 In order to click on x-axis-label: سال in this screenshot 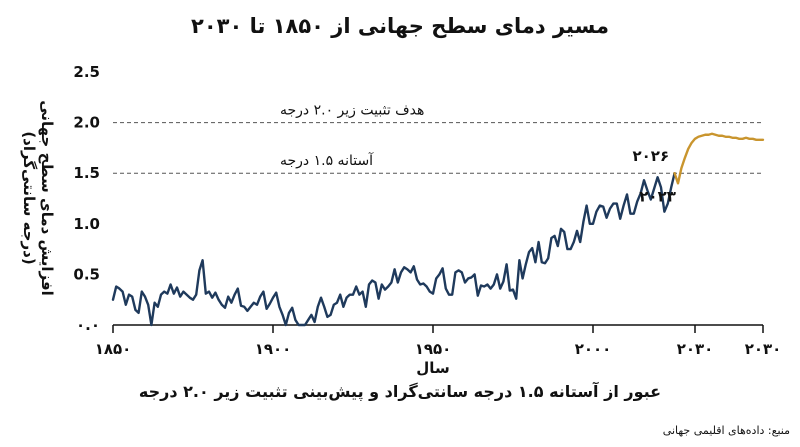, I will do `click(432, 368)`.